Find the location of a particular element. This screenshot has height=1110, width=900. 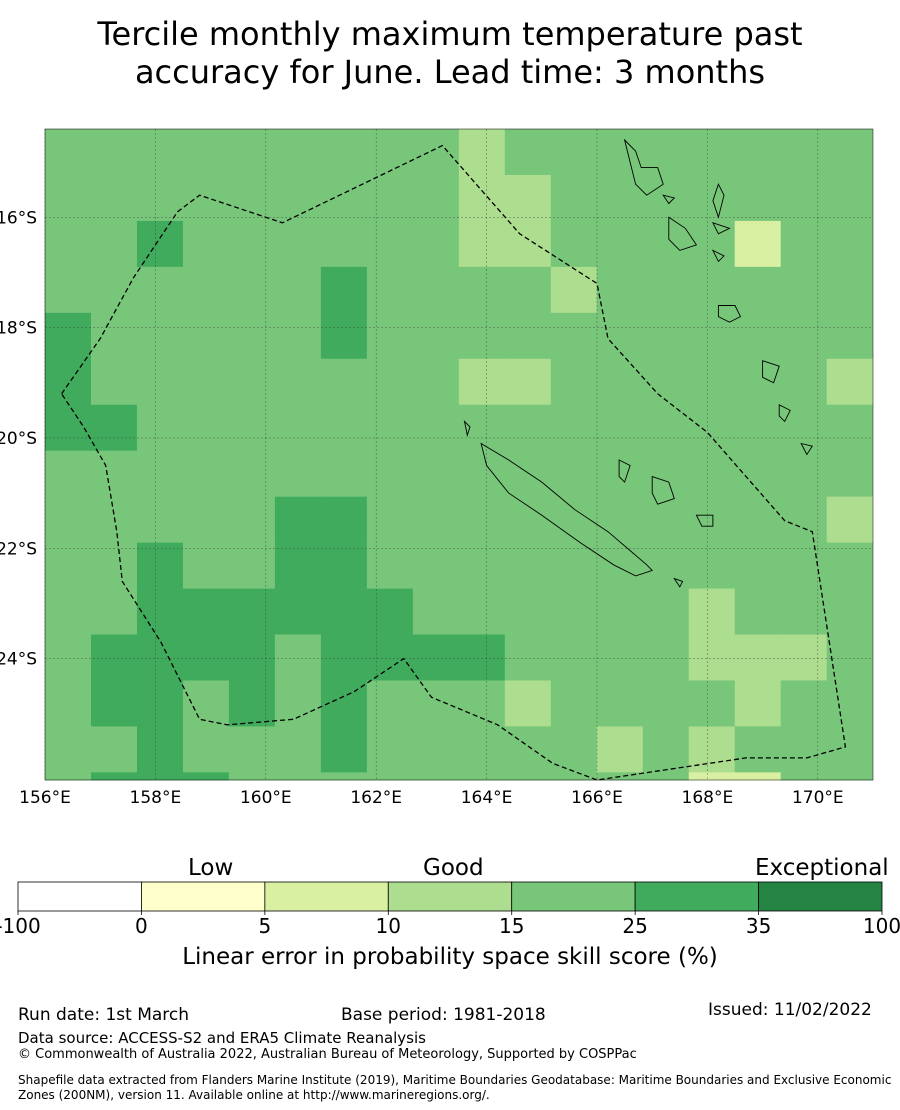

colorbar-tick-label: 100 is located at coordinates (881, 926).